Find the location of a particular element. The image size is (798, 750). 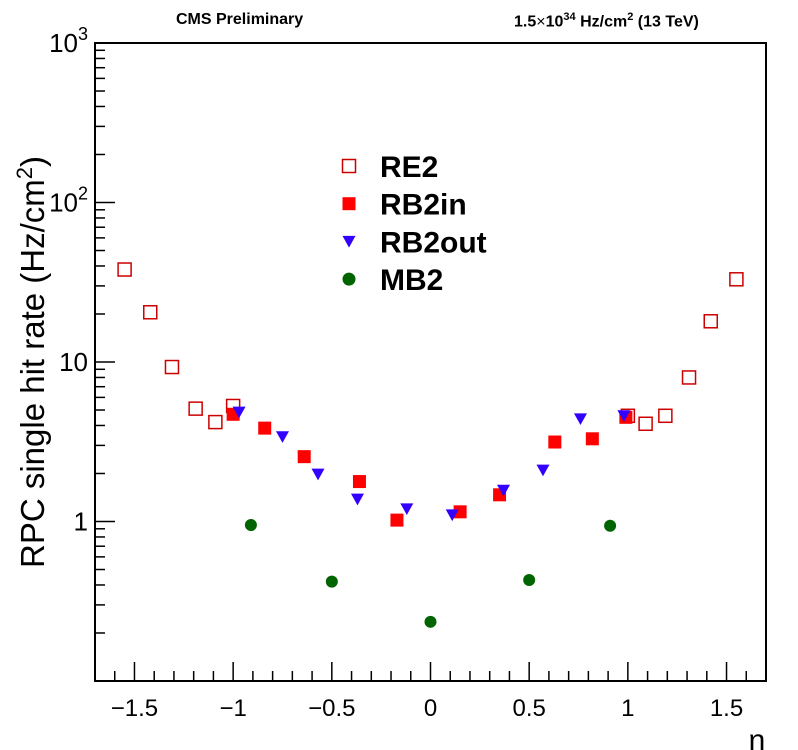

x-tick-label: −1.5 is located at coordinates (134, 708).